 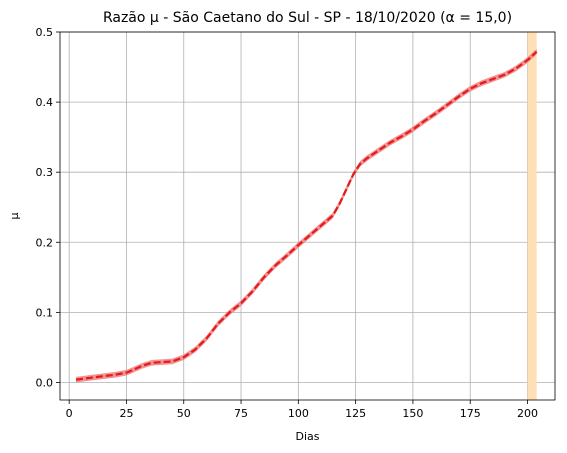 What do you see at coordinates (69, 413) in the screenshot?
I see `x-tick-label: 0` at bounding box center [69, 413].